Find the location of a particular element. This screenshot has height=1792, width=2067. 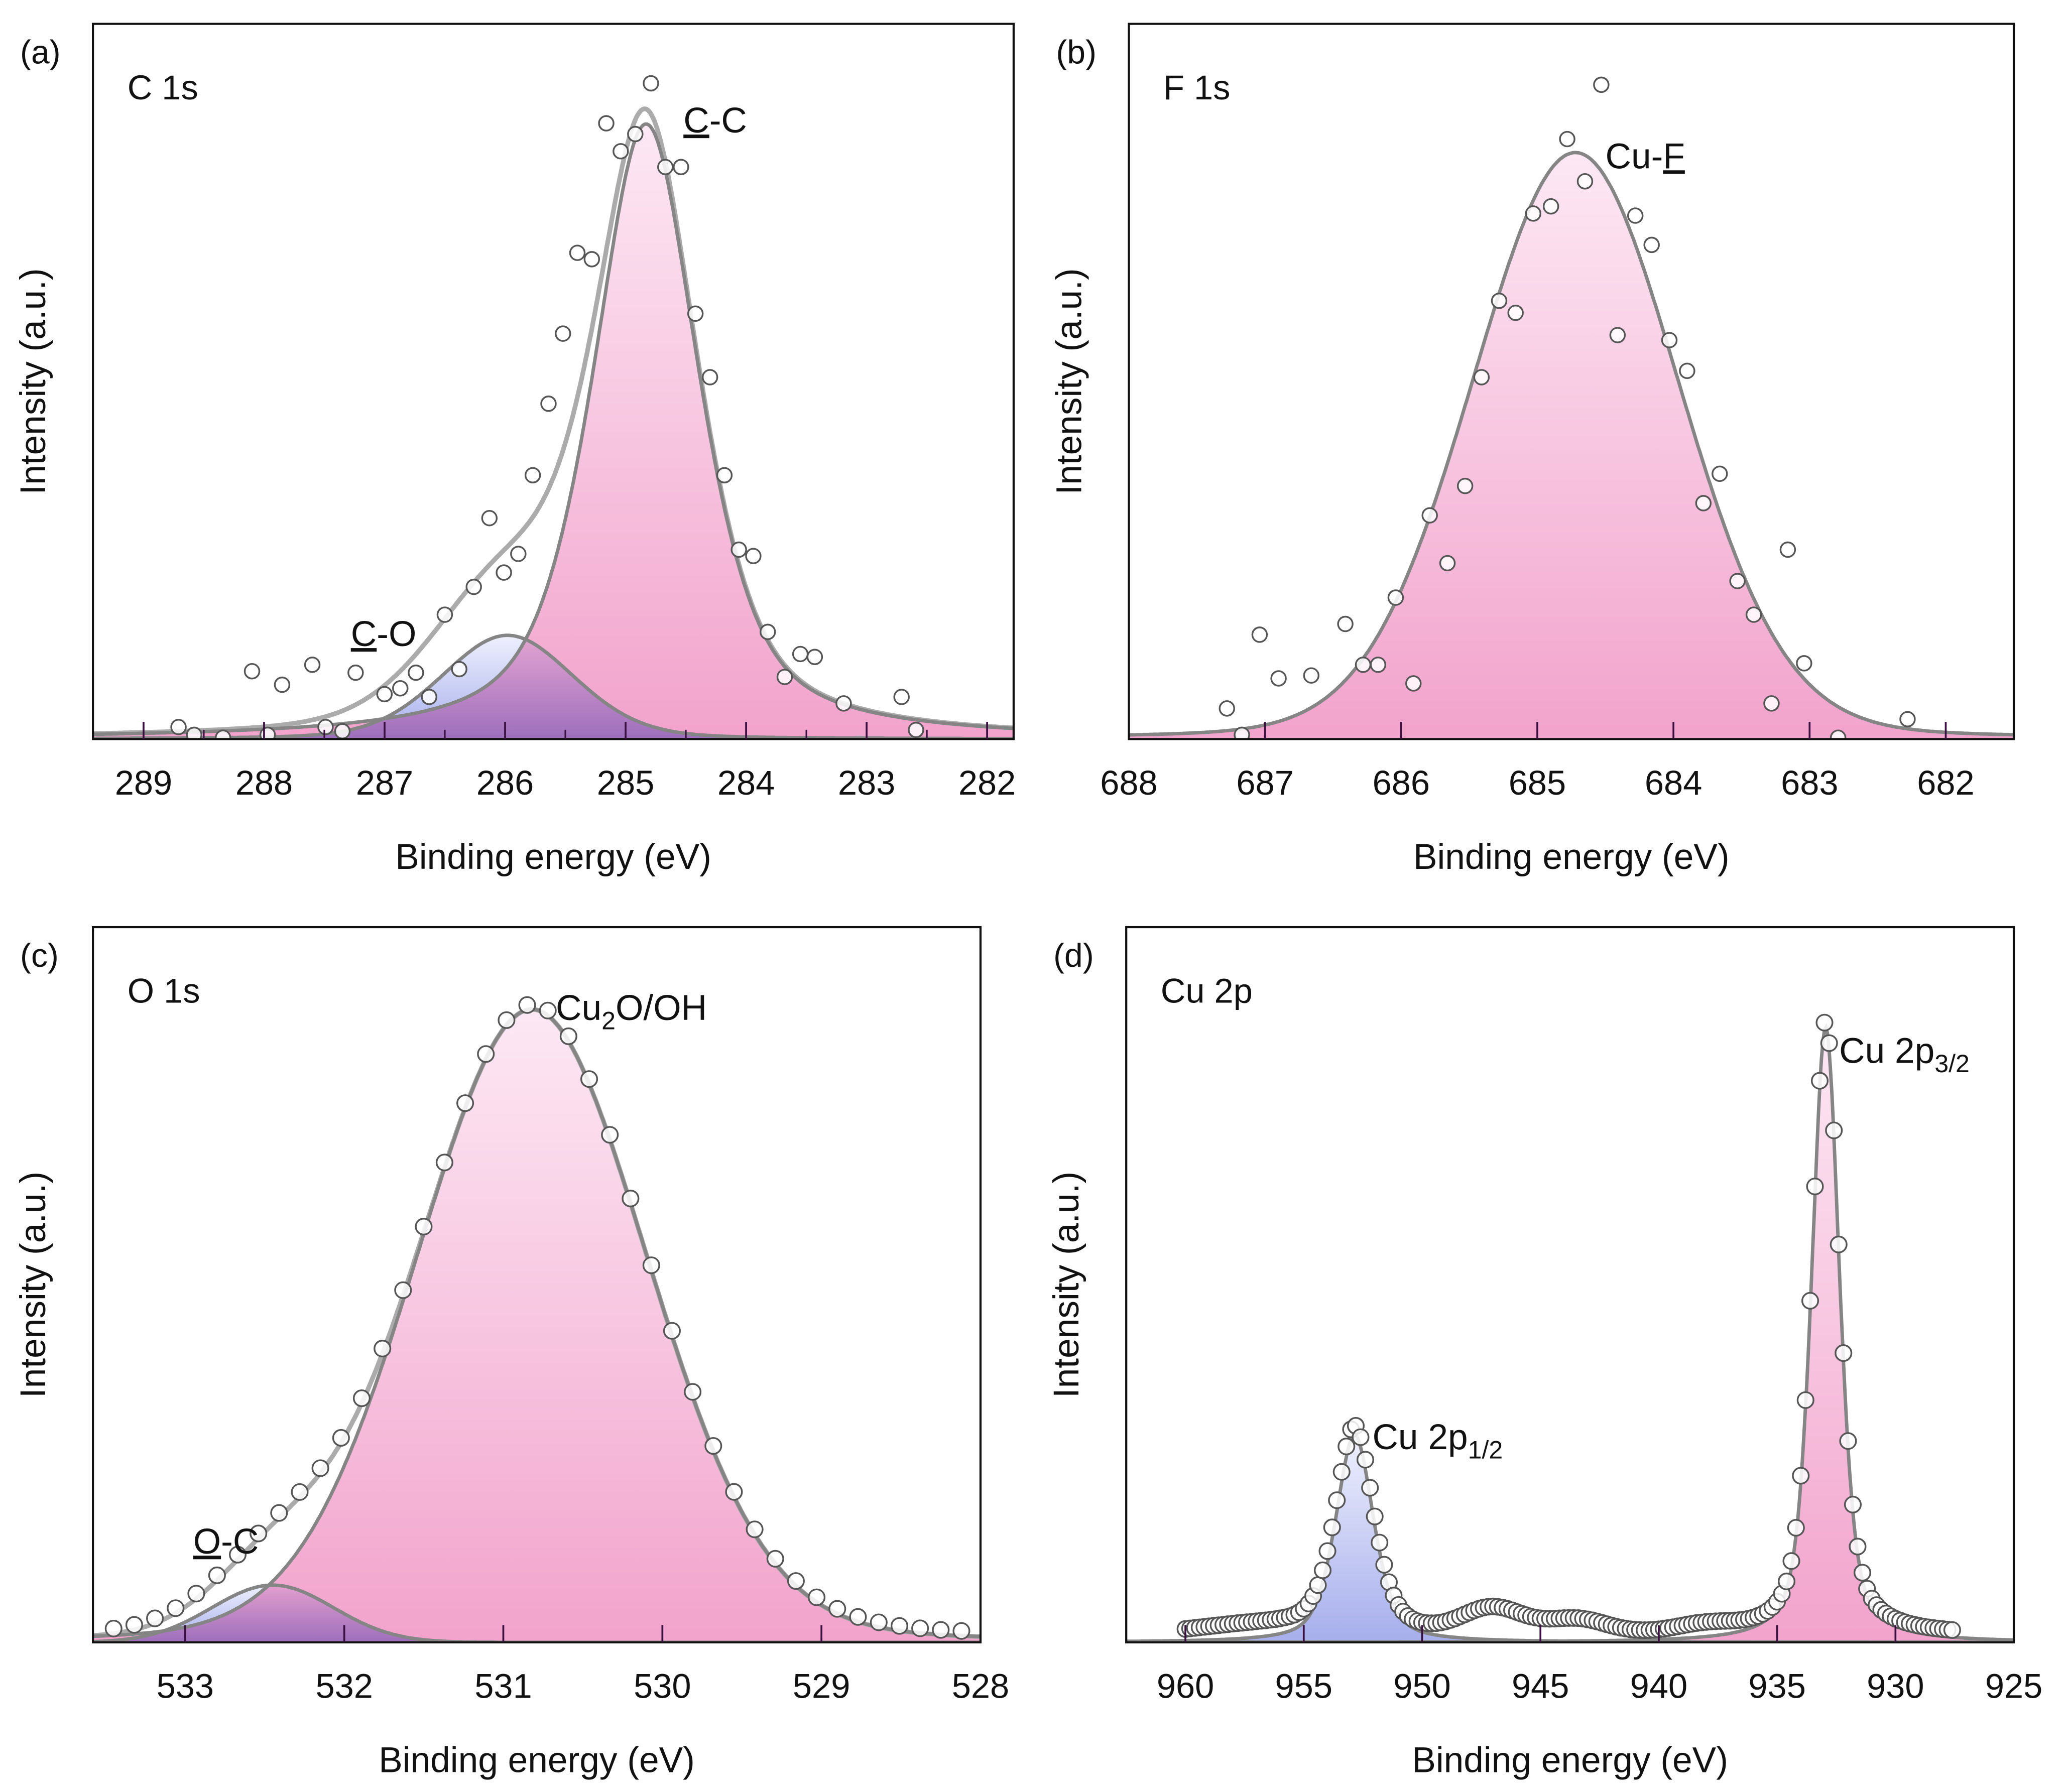

panel-letter: (a) is located at coordinates (40, 52).